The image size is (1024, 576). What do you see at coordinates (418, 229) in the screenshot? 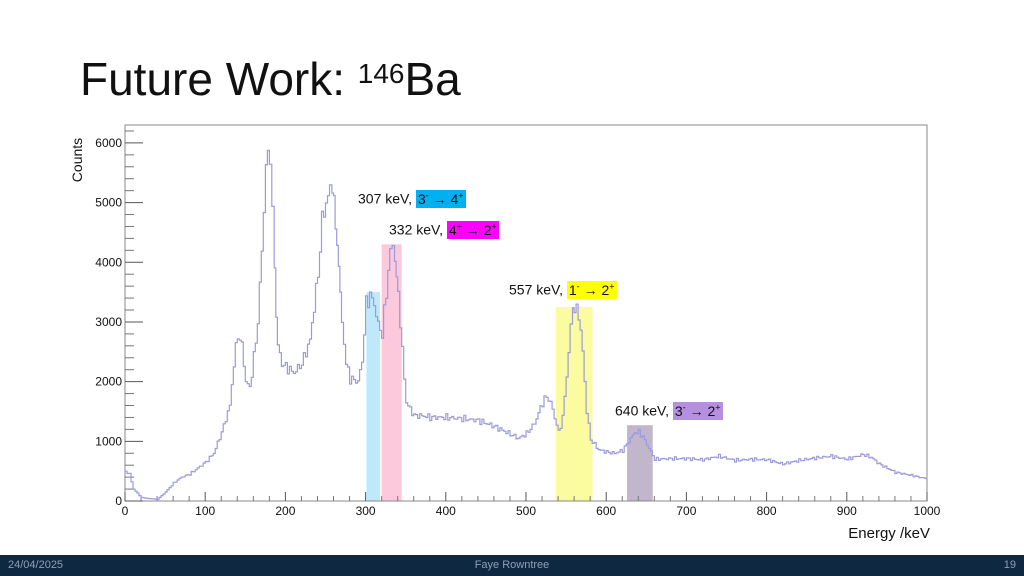
I see `annotation-energy: 332 keV,` at bounding box center [418, 229].